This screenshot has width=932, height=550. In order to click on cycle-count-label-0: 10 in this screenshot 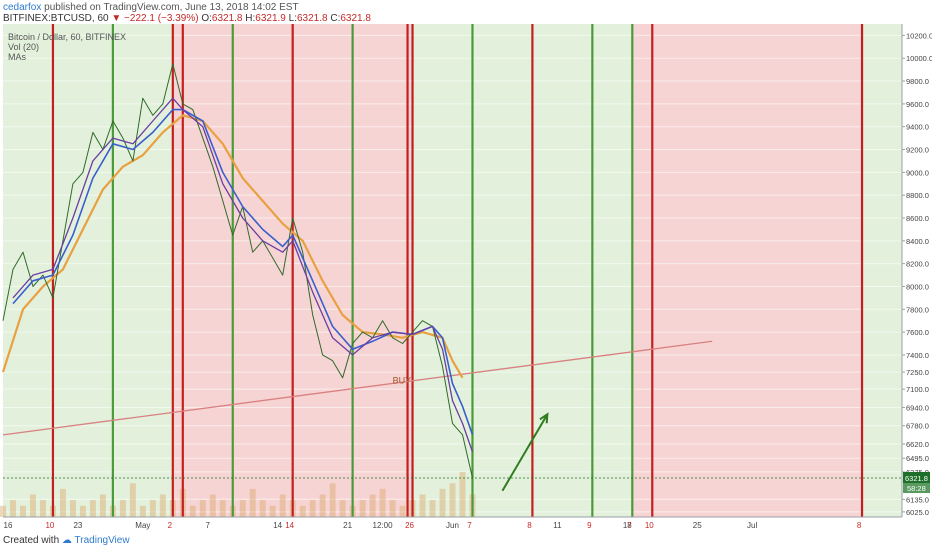, I will do `click(49, 525)`.